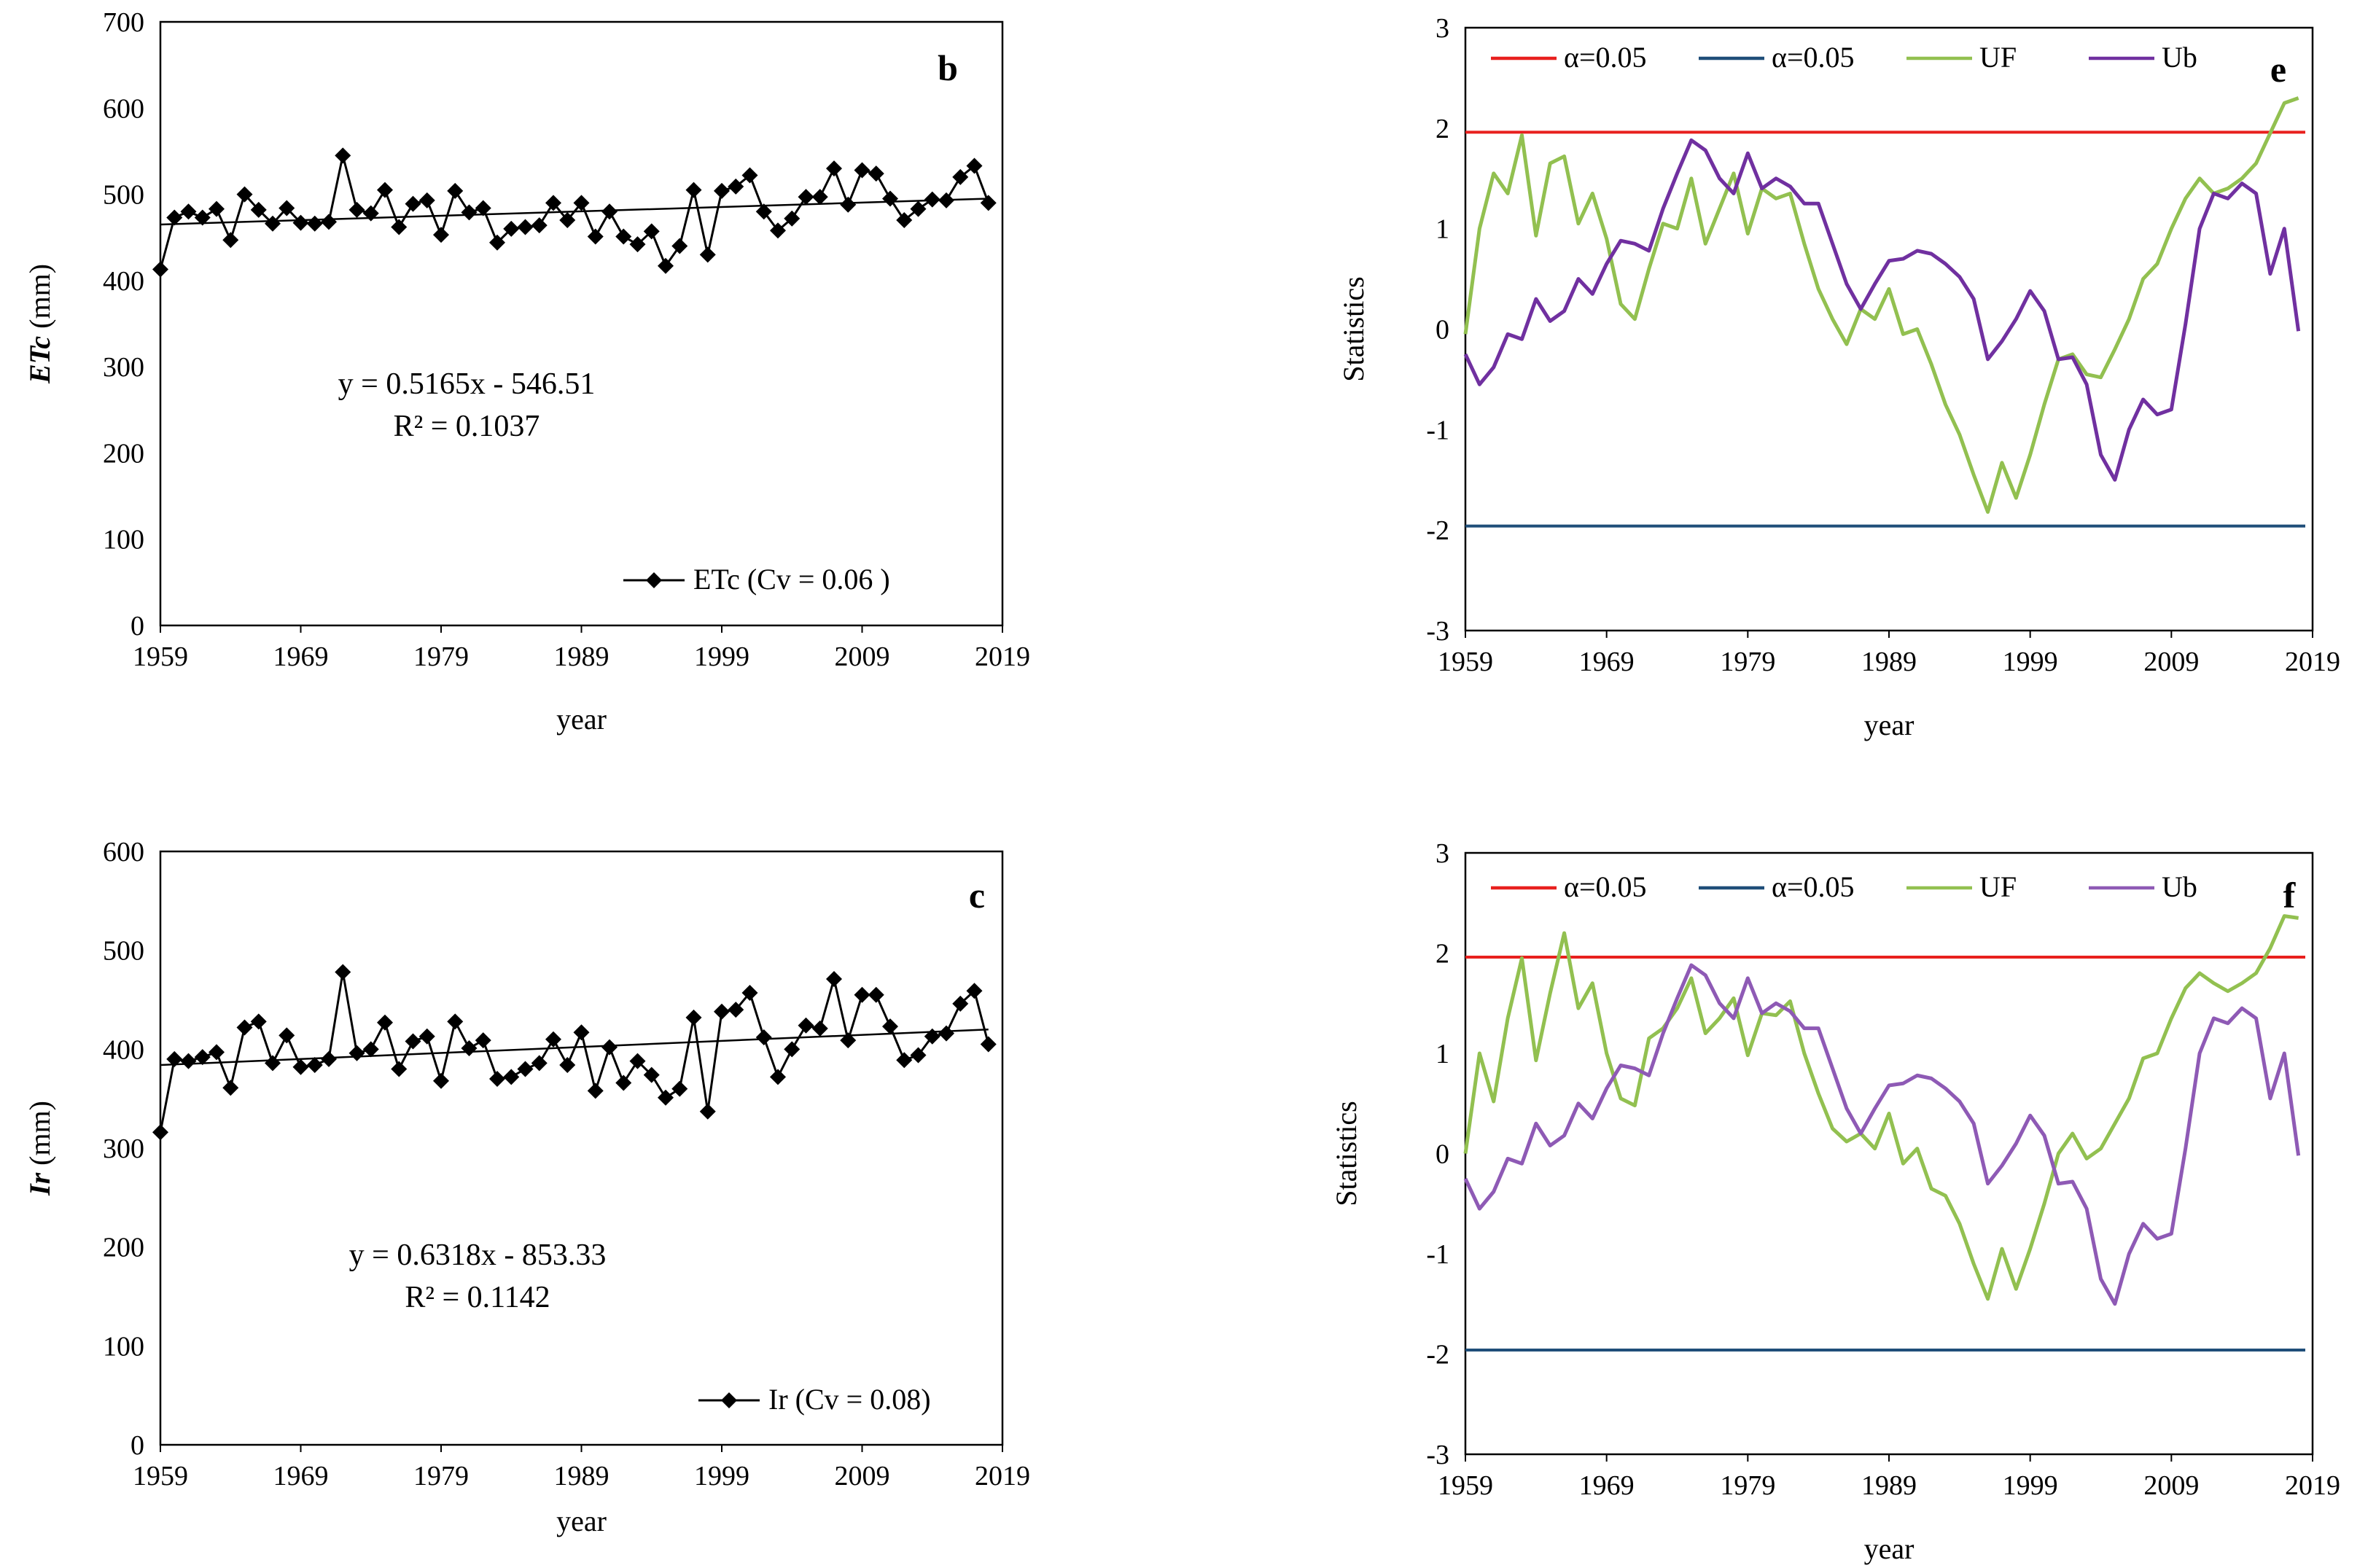 This screenshot has width=2376, height=1568. What do you see at coordinates (1998, 887) in the screenshot?
I see `legend-label: UF` at bounding box center [1998, 887].